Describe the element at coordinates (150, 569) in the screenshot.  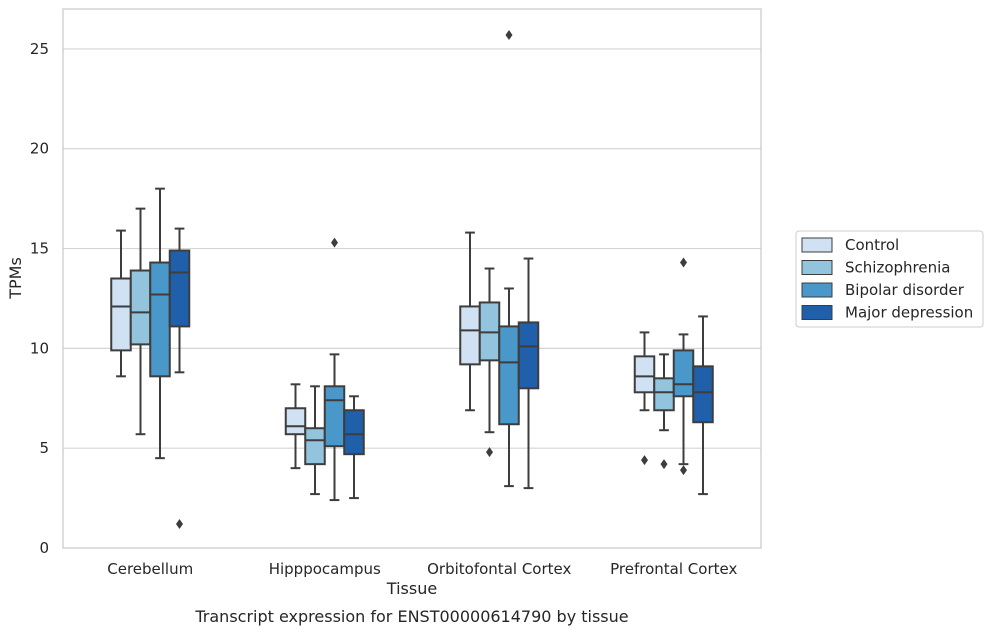
I see `x-tick-label: Cerebellum` at that location.